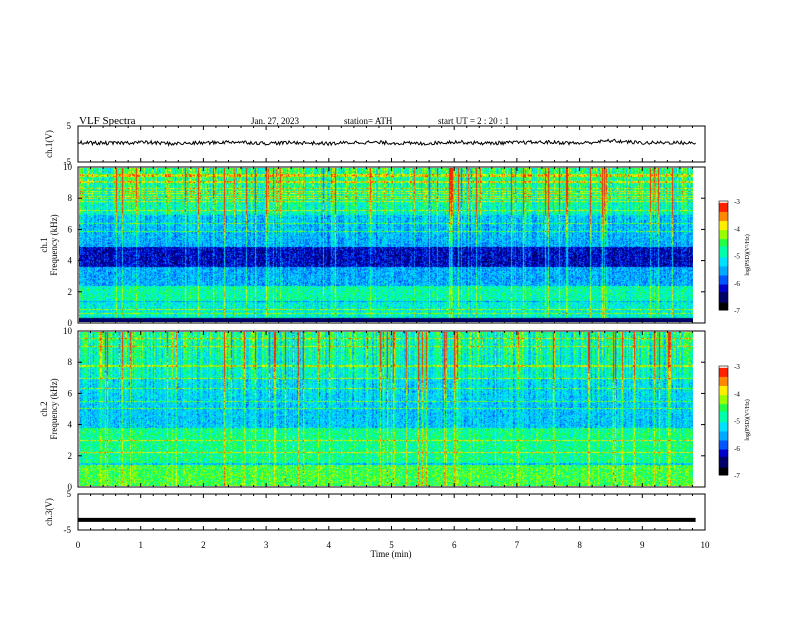 The height and width of the screenshot is (617, 792). I want to click on colorbar-tick-label: -3, so click(737, 202).